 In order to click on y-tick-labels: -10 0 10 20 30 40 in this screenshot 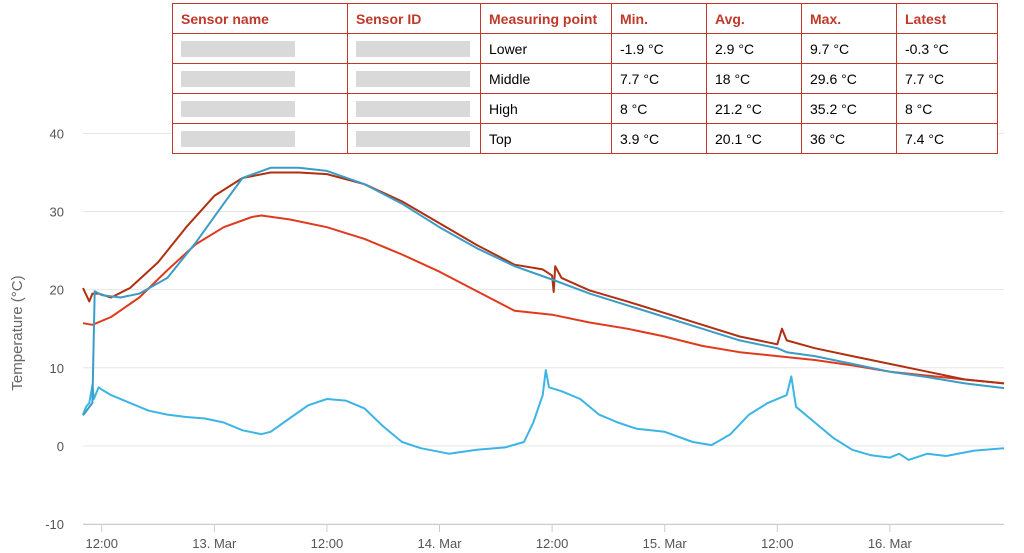, I will do `click(54, 329)`.